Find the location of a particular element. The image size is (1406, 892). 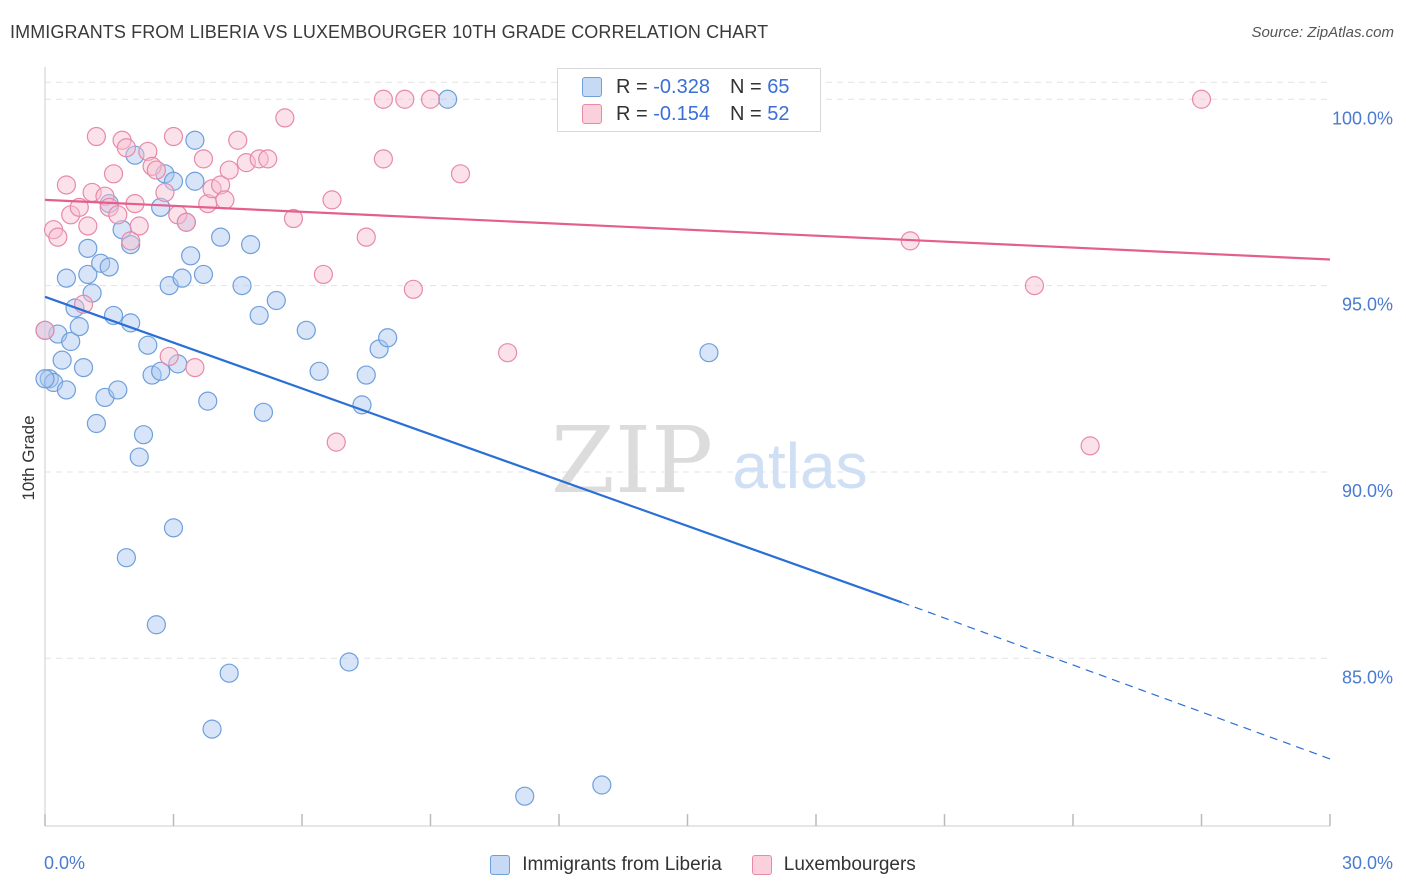

series-legend-luxembourgers: Luxembourgers is located at coordinates (833, 865).